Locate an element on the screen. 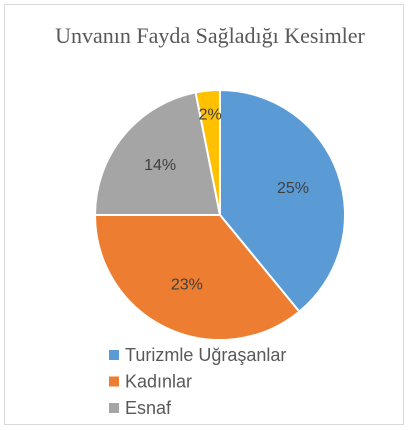 This screenshot has height=431, width=410. data-label: 25% is located at coordinates (293, 188).